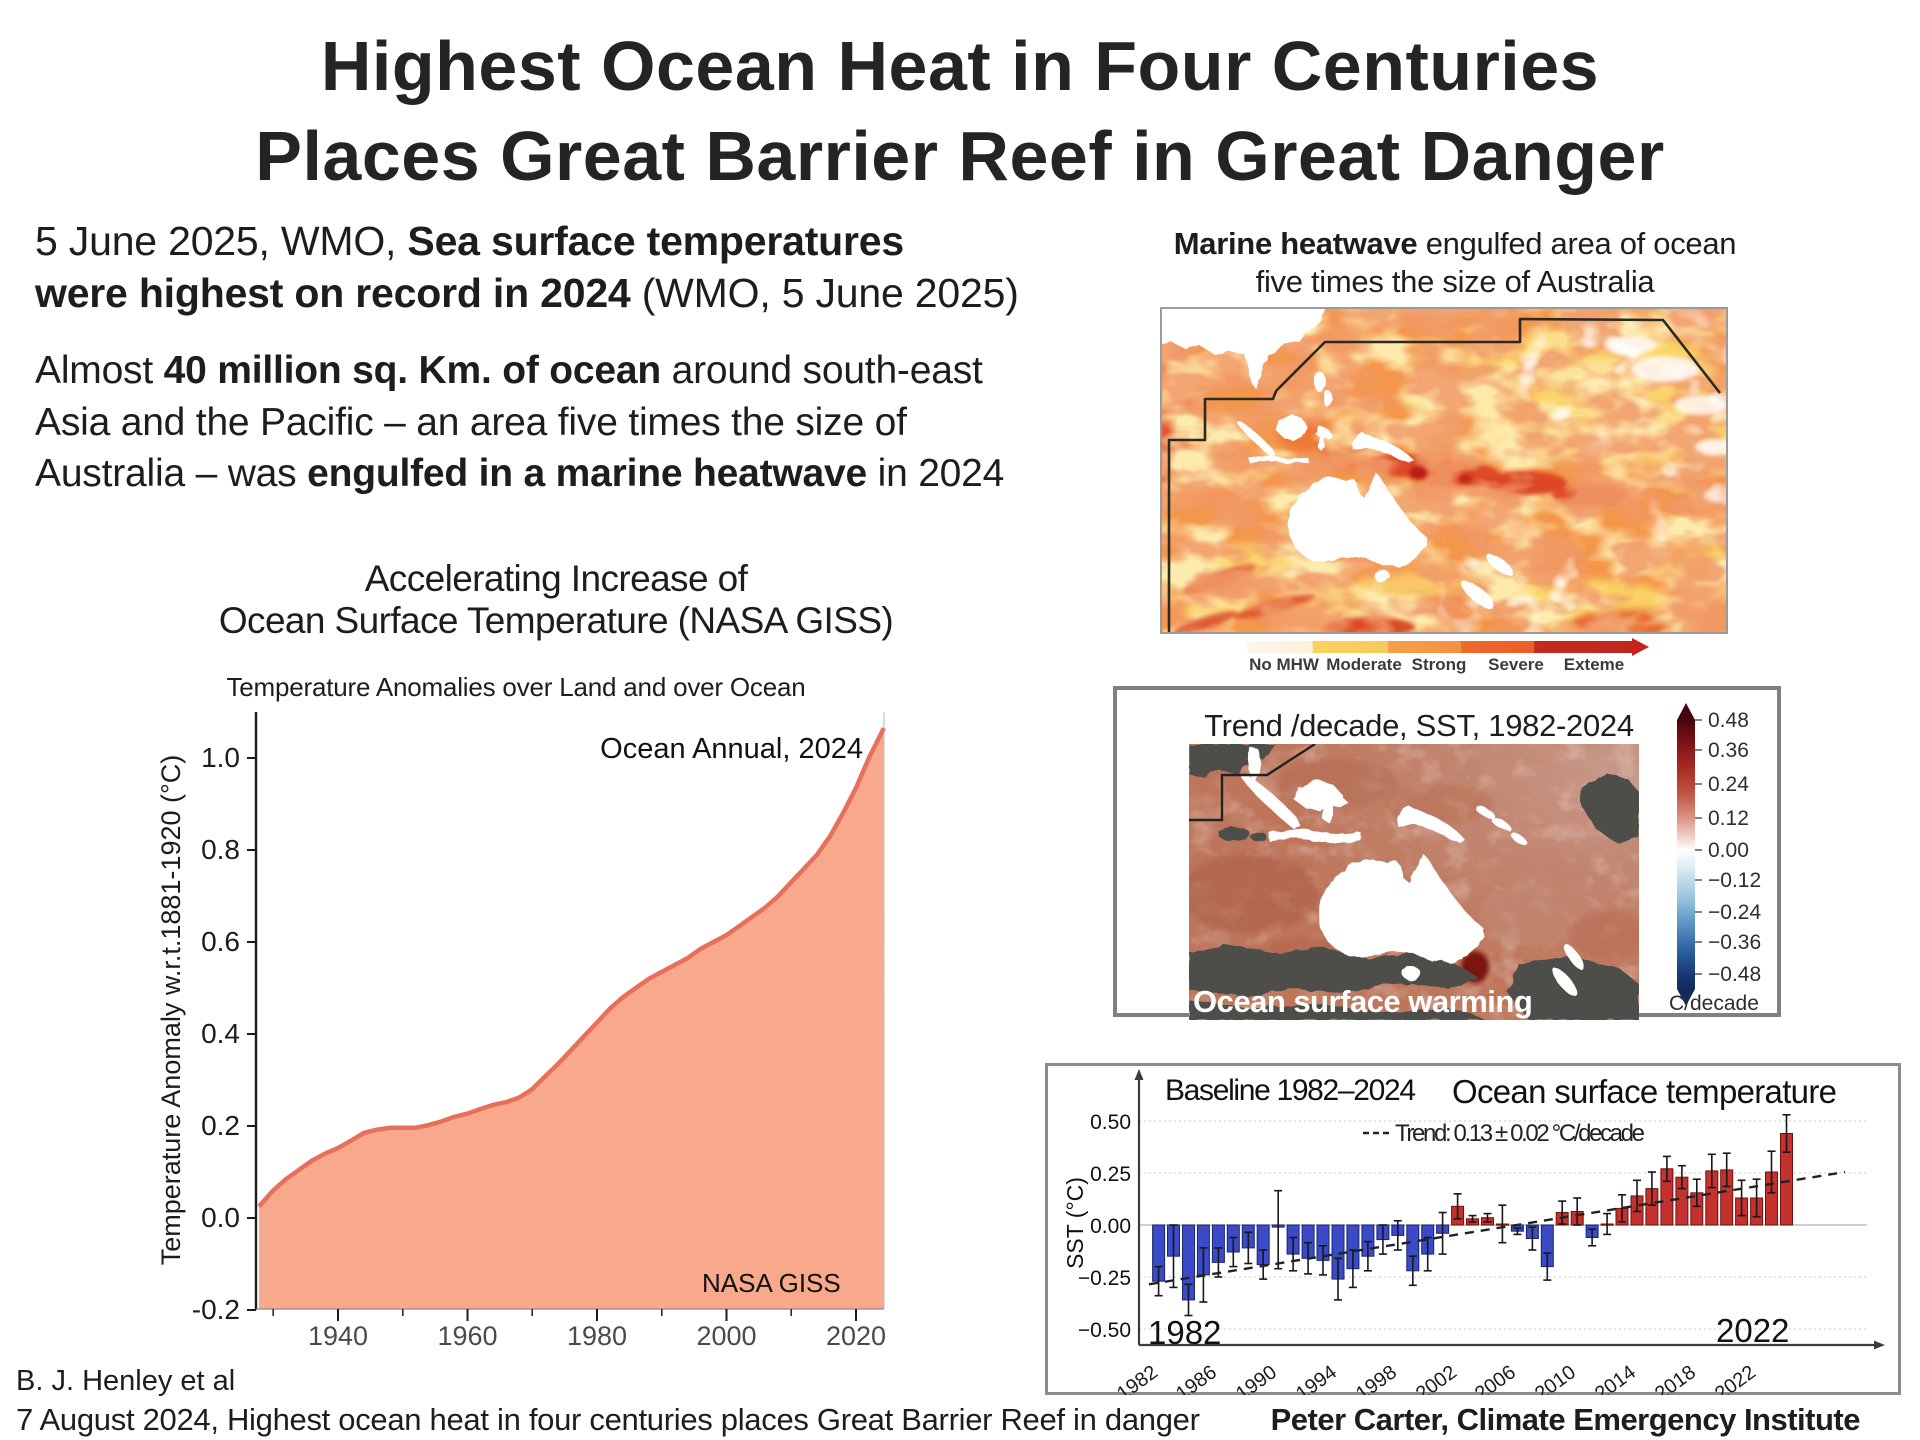 This screenshot has width=1920, height=1440. What do you see at coordinates (1439, 664) in the screenshot?
I see `svg-text: Strong` at bounding box center [1439, 664].